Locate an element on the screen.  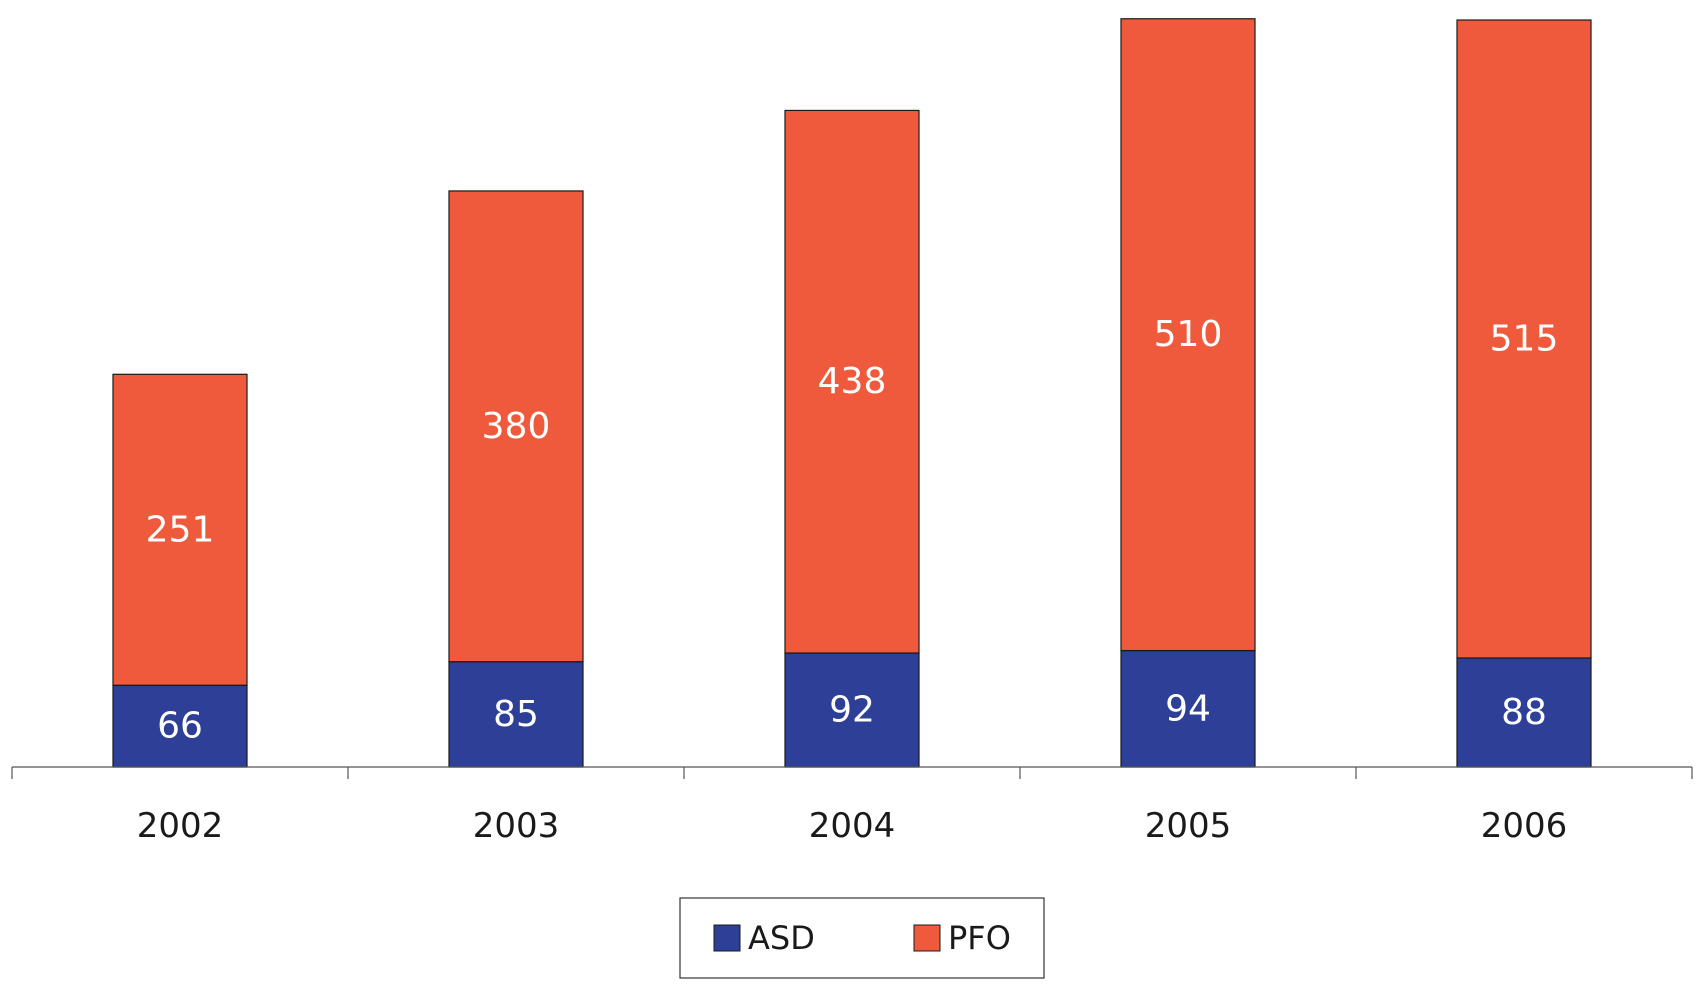
legend-swatch-asd is located at coordinates (727, 938).